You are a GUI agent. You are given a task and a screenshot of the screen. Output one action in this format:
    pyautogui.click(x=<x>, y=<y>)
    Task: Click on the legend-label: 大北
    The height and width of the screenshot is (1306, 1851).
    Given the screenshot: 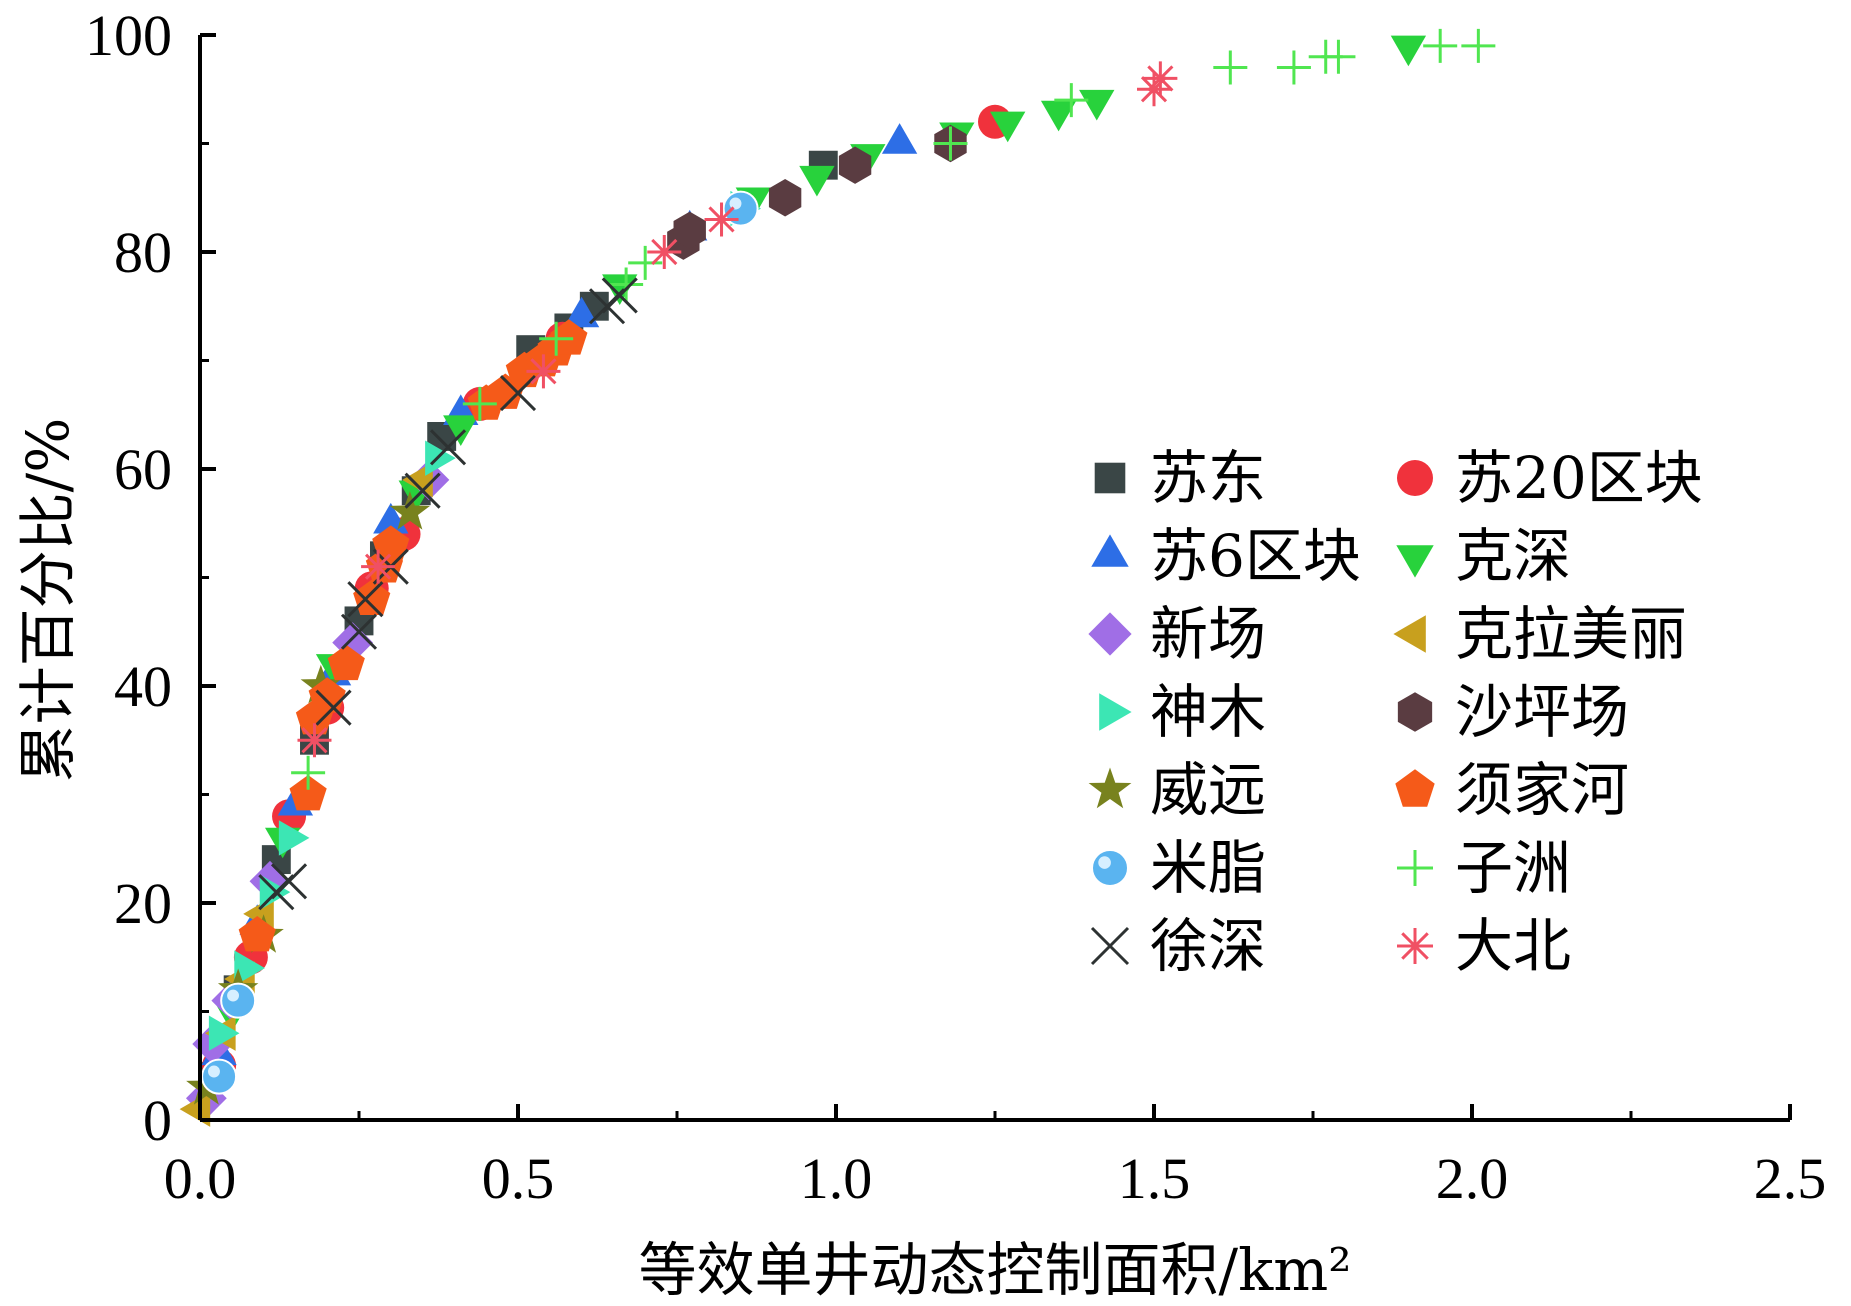 What is the action you would take?
    pyautogui.click(x=1513, y=946)
    